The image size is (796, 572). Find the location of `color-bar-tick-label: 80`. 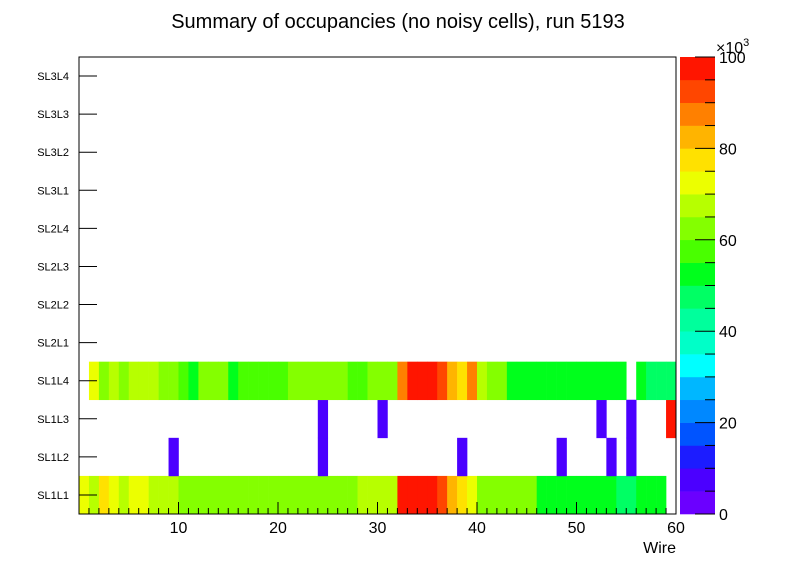

color-bar-tick-label: 80 is located at coordinates (728, 149).